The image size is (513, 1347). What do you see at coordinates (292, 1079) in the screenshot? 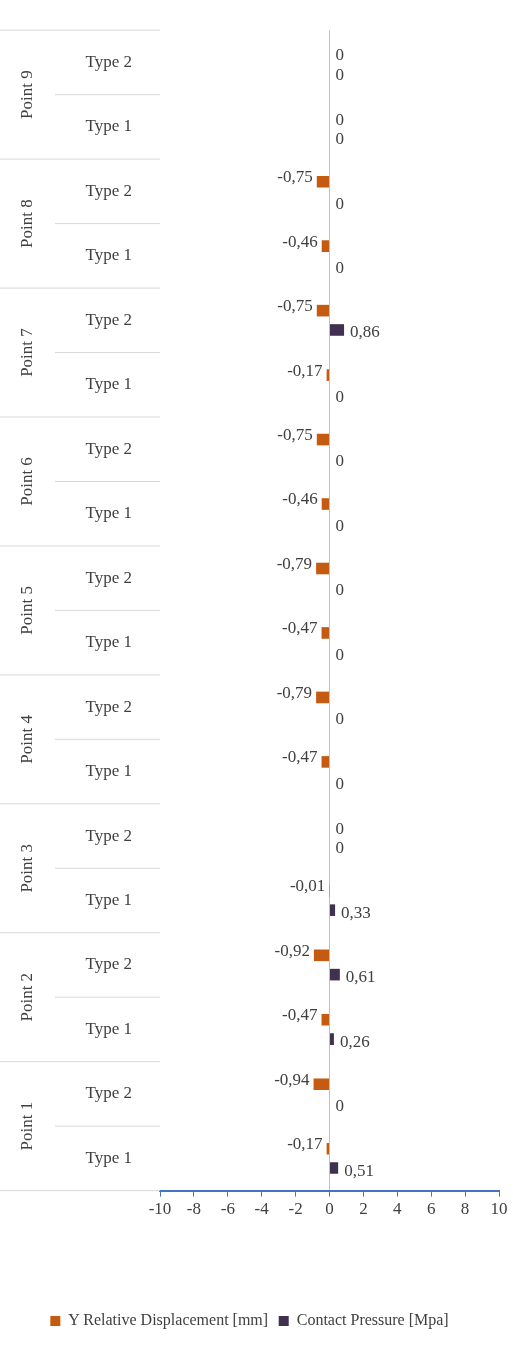
I see `data-label: -0,94` at bounding box center [292, 1079].